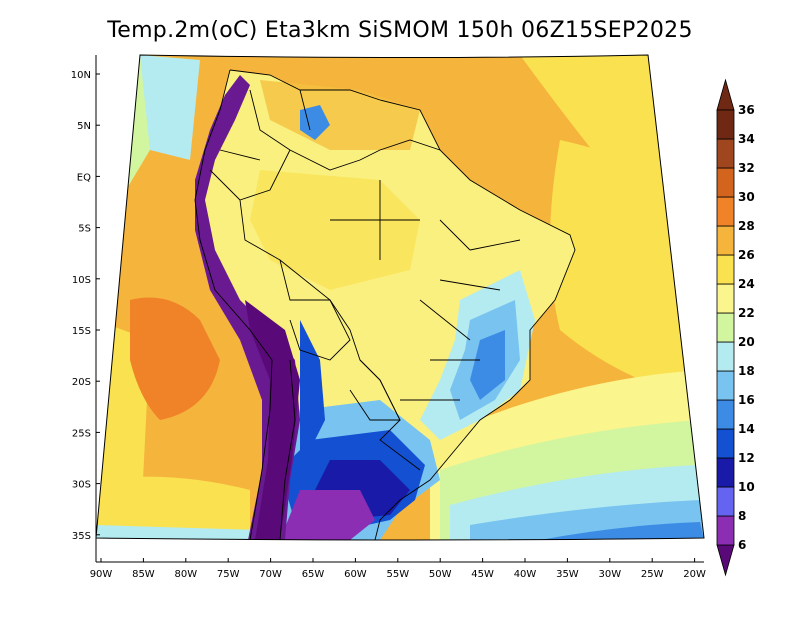  Describe the element at coordinates (746, 226) in the screenshot. I see `colorbar-label: 28` at that location.